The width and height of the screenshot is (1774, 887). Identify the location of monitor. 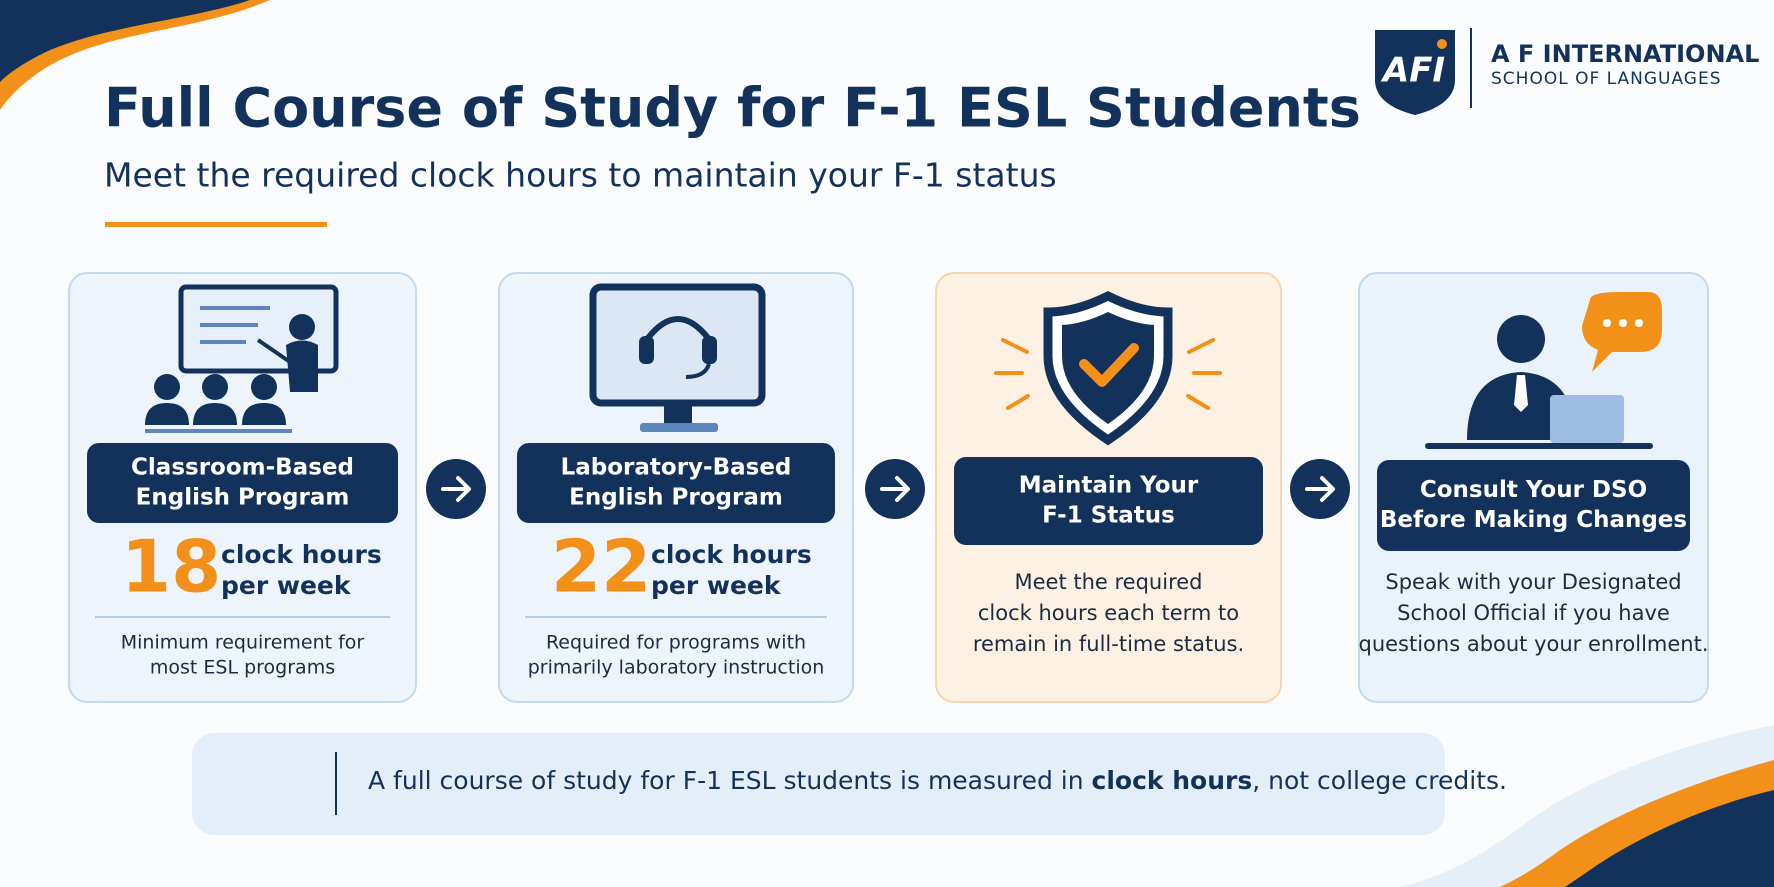
(677, 345).